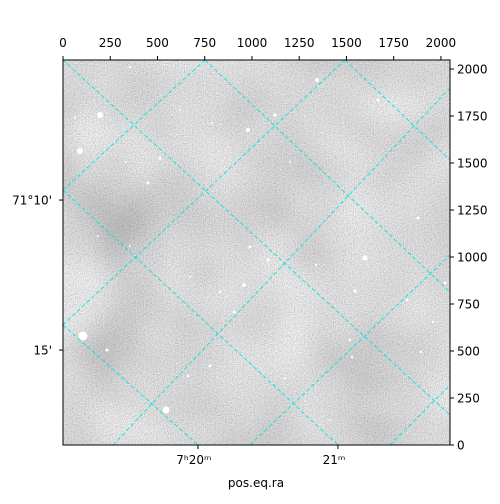 This screenshot has width=500, height=504. I want to click on top-tick-label: 2000, so click(441, 43).